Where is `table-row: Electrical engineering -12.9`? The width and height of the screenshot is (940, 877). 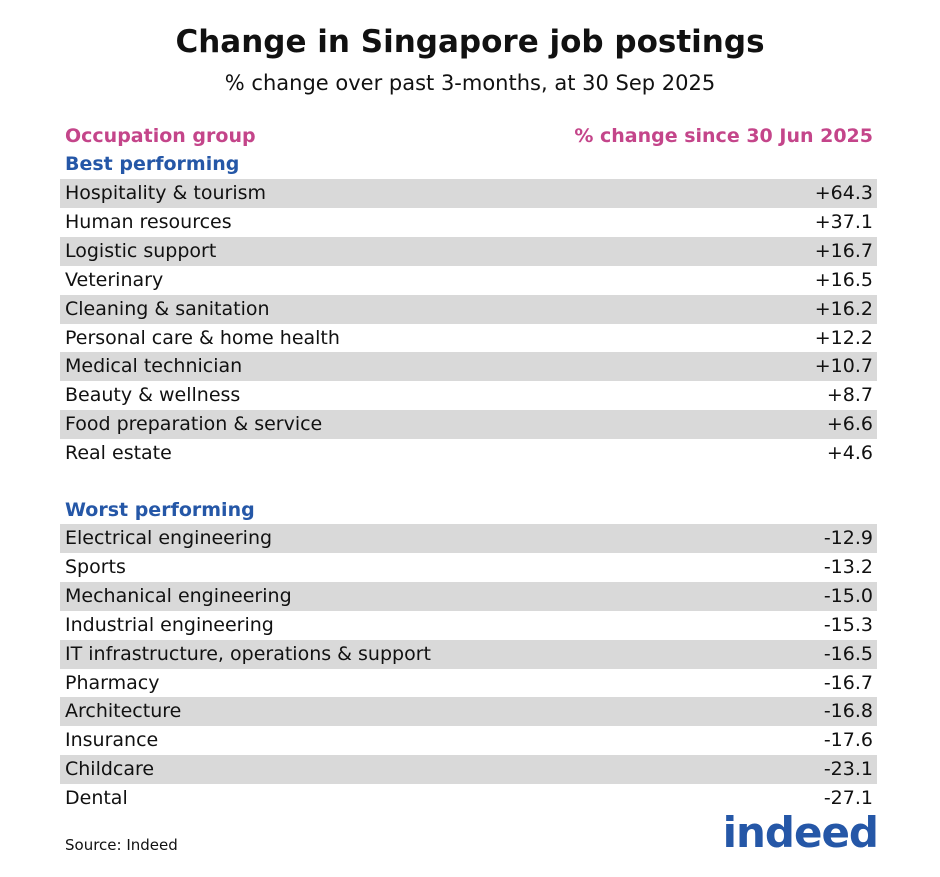 table-row: Electrical engineering -12.9 is located at coordinates (468, 538).